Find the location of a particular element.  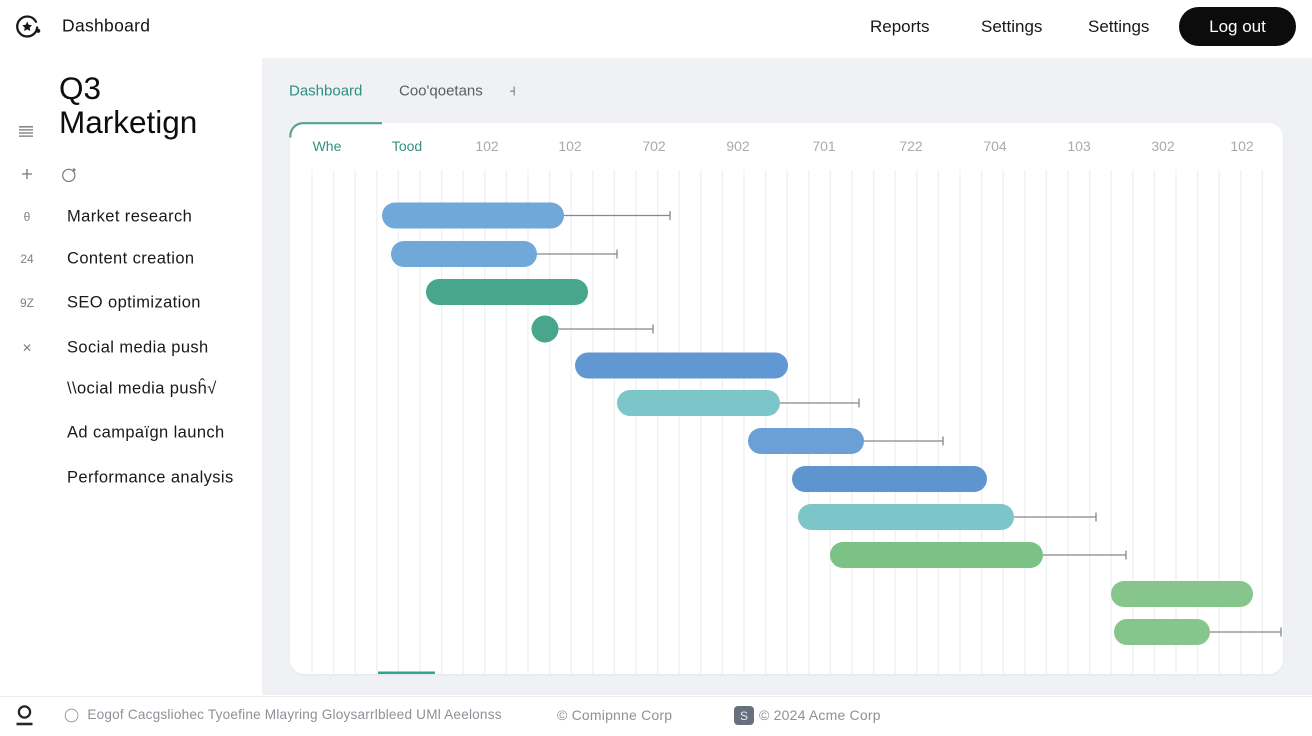

svg-text: 902 is located at coordinates (738, 146).